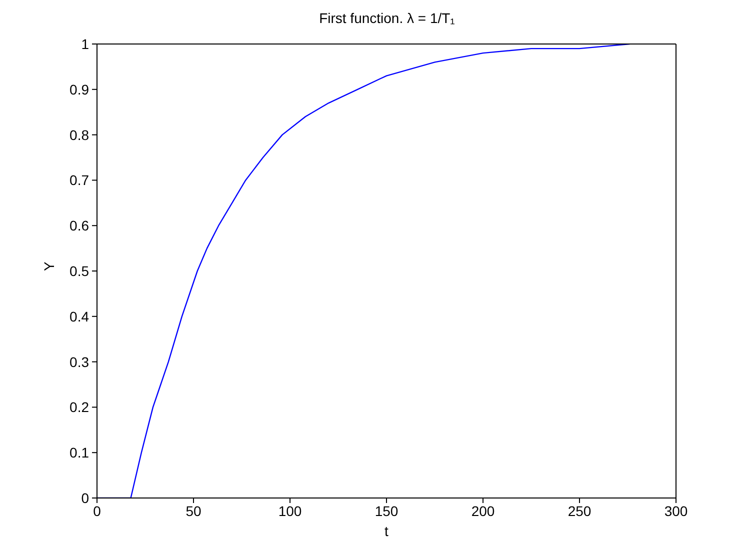  Describe the element at coordinates (85, 498) in the screenshot. I see `y-tick-label: 0` at that location.